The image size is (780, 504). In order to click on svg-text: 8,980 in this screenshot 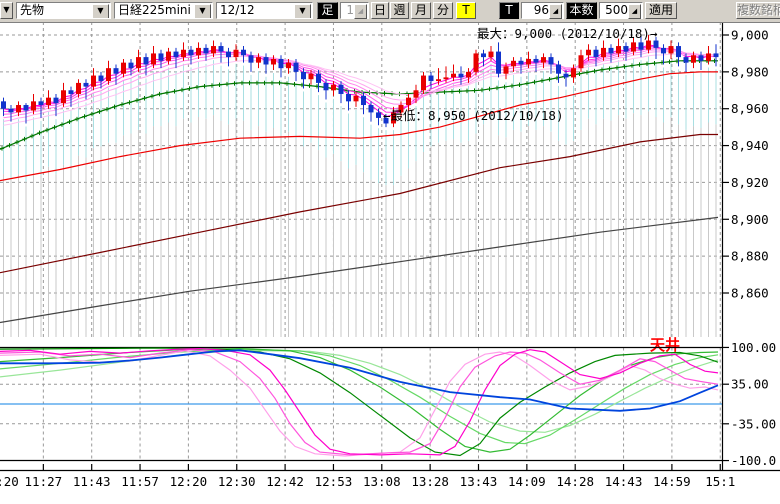, I will do `click(750, 71)`.